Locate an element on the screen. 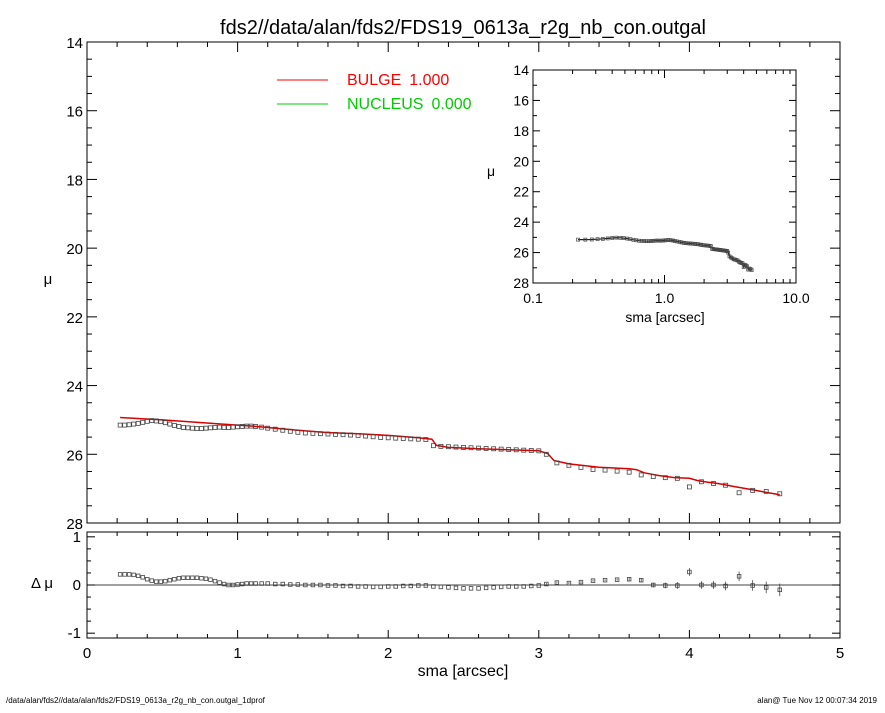 This screenshot has width=885, height=713. x-tick-label: 2 is located at coordinates (388, 653).